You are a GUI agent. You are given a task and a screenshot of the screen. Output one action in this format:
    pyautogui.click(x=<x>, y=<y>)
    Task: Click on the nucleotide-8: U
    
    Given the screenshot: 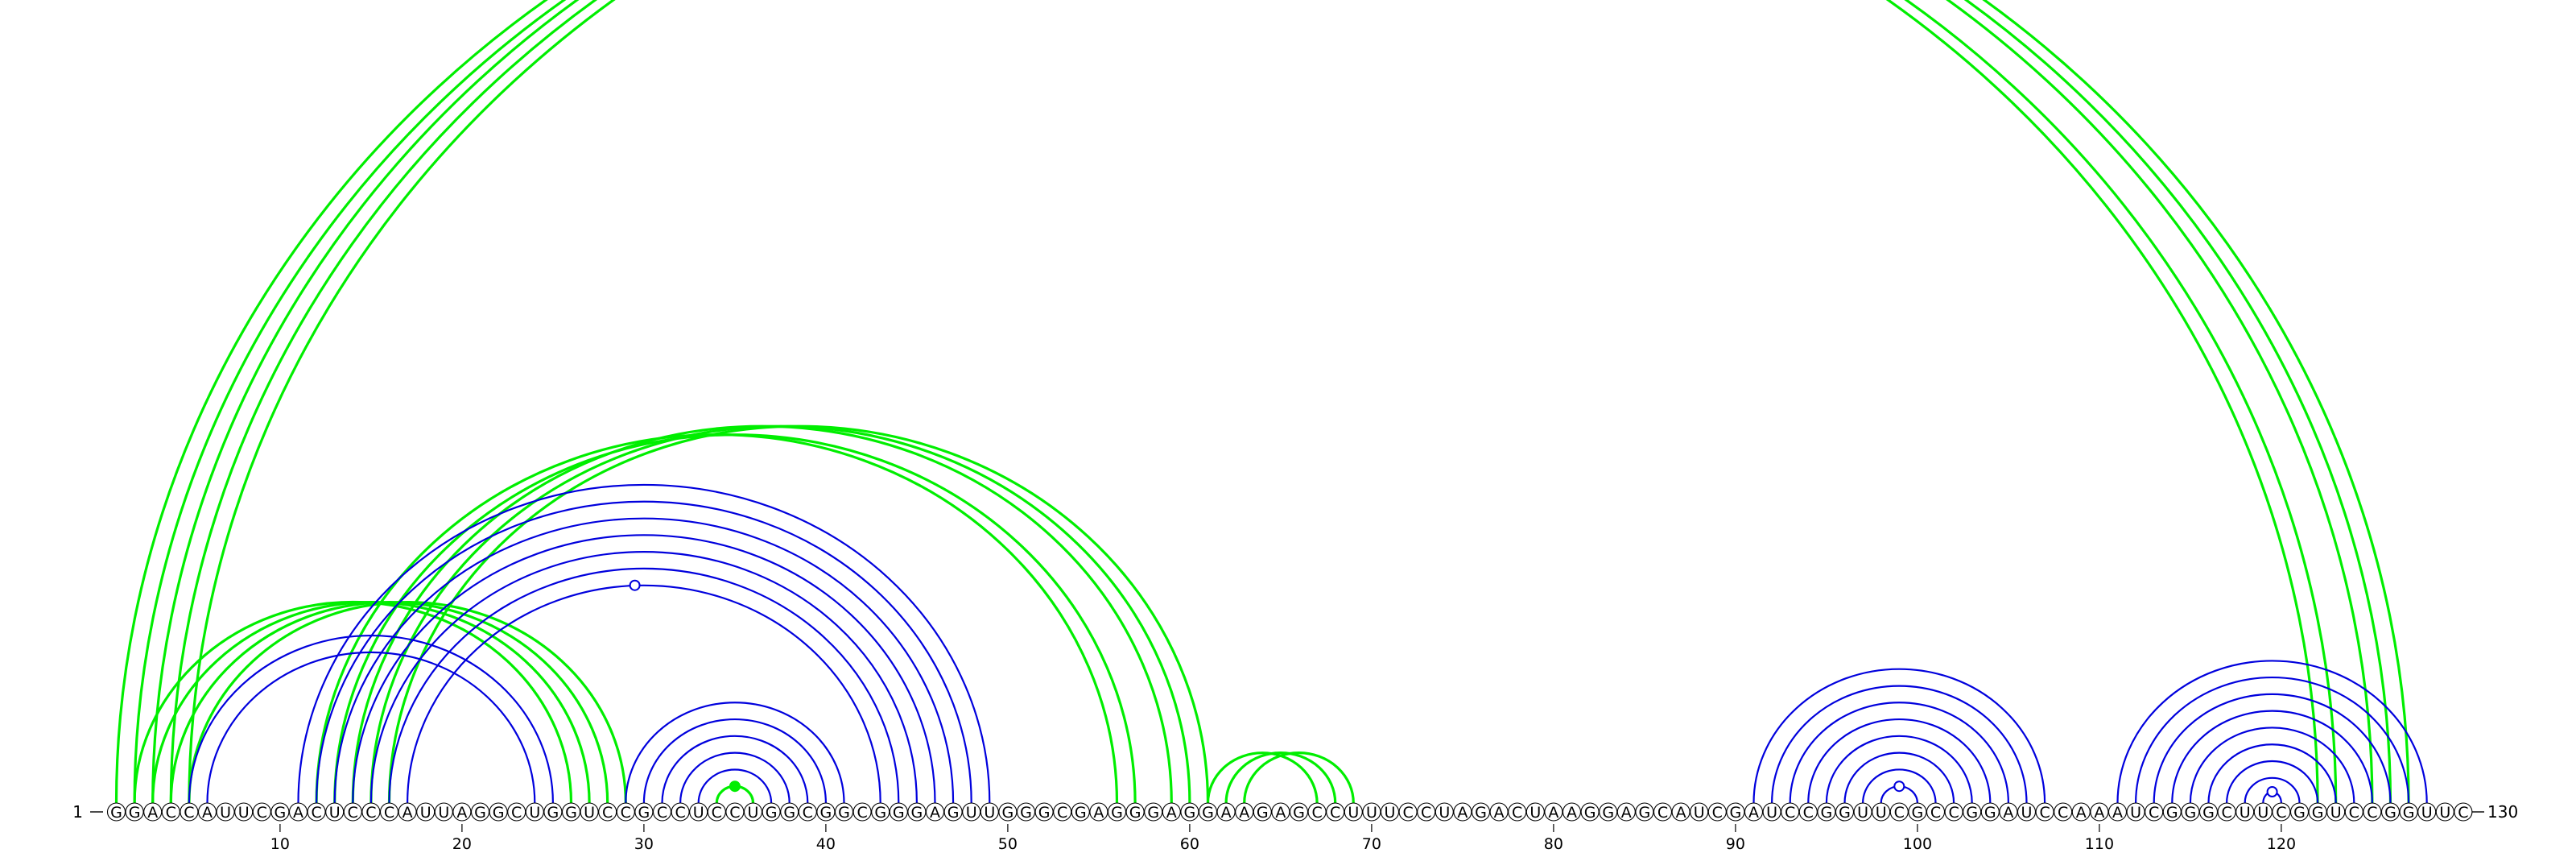 What is the action you would take?
    pyautogui.click(x=244, y=812)
    